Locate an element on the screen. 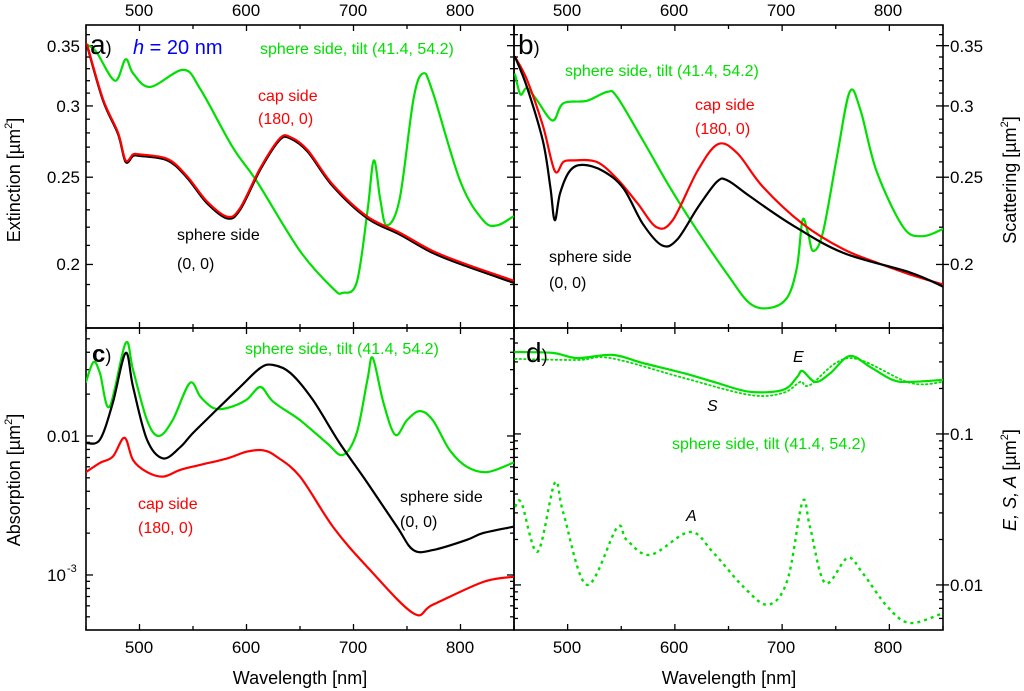  series-b-green-solid is located at coordinates (728, 191).